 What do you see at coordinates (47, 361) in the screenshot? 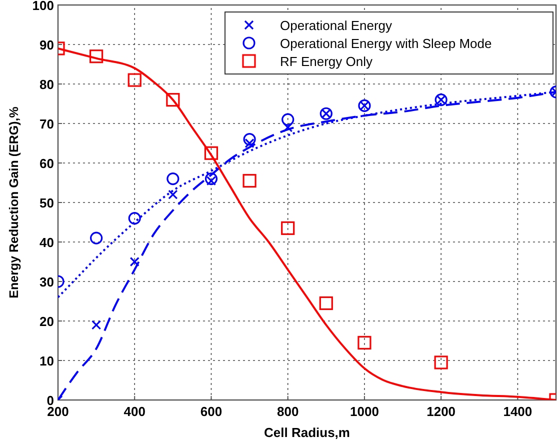
I see `y-tick-label: 10` at bounding box center [47, 361].